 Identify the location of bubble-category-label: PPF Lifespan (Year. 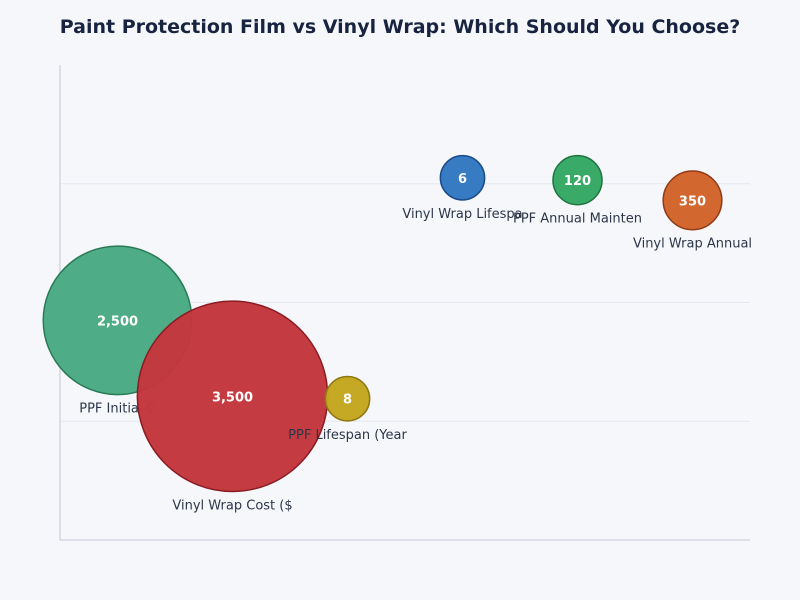
(347, 435).